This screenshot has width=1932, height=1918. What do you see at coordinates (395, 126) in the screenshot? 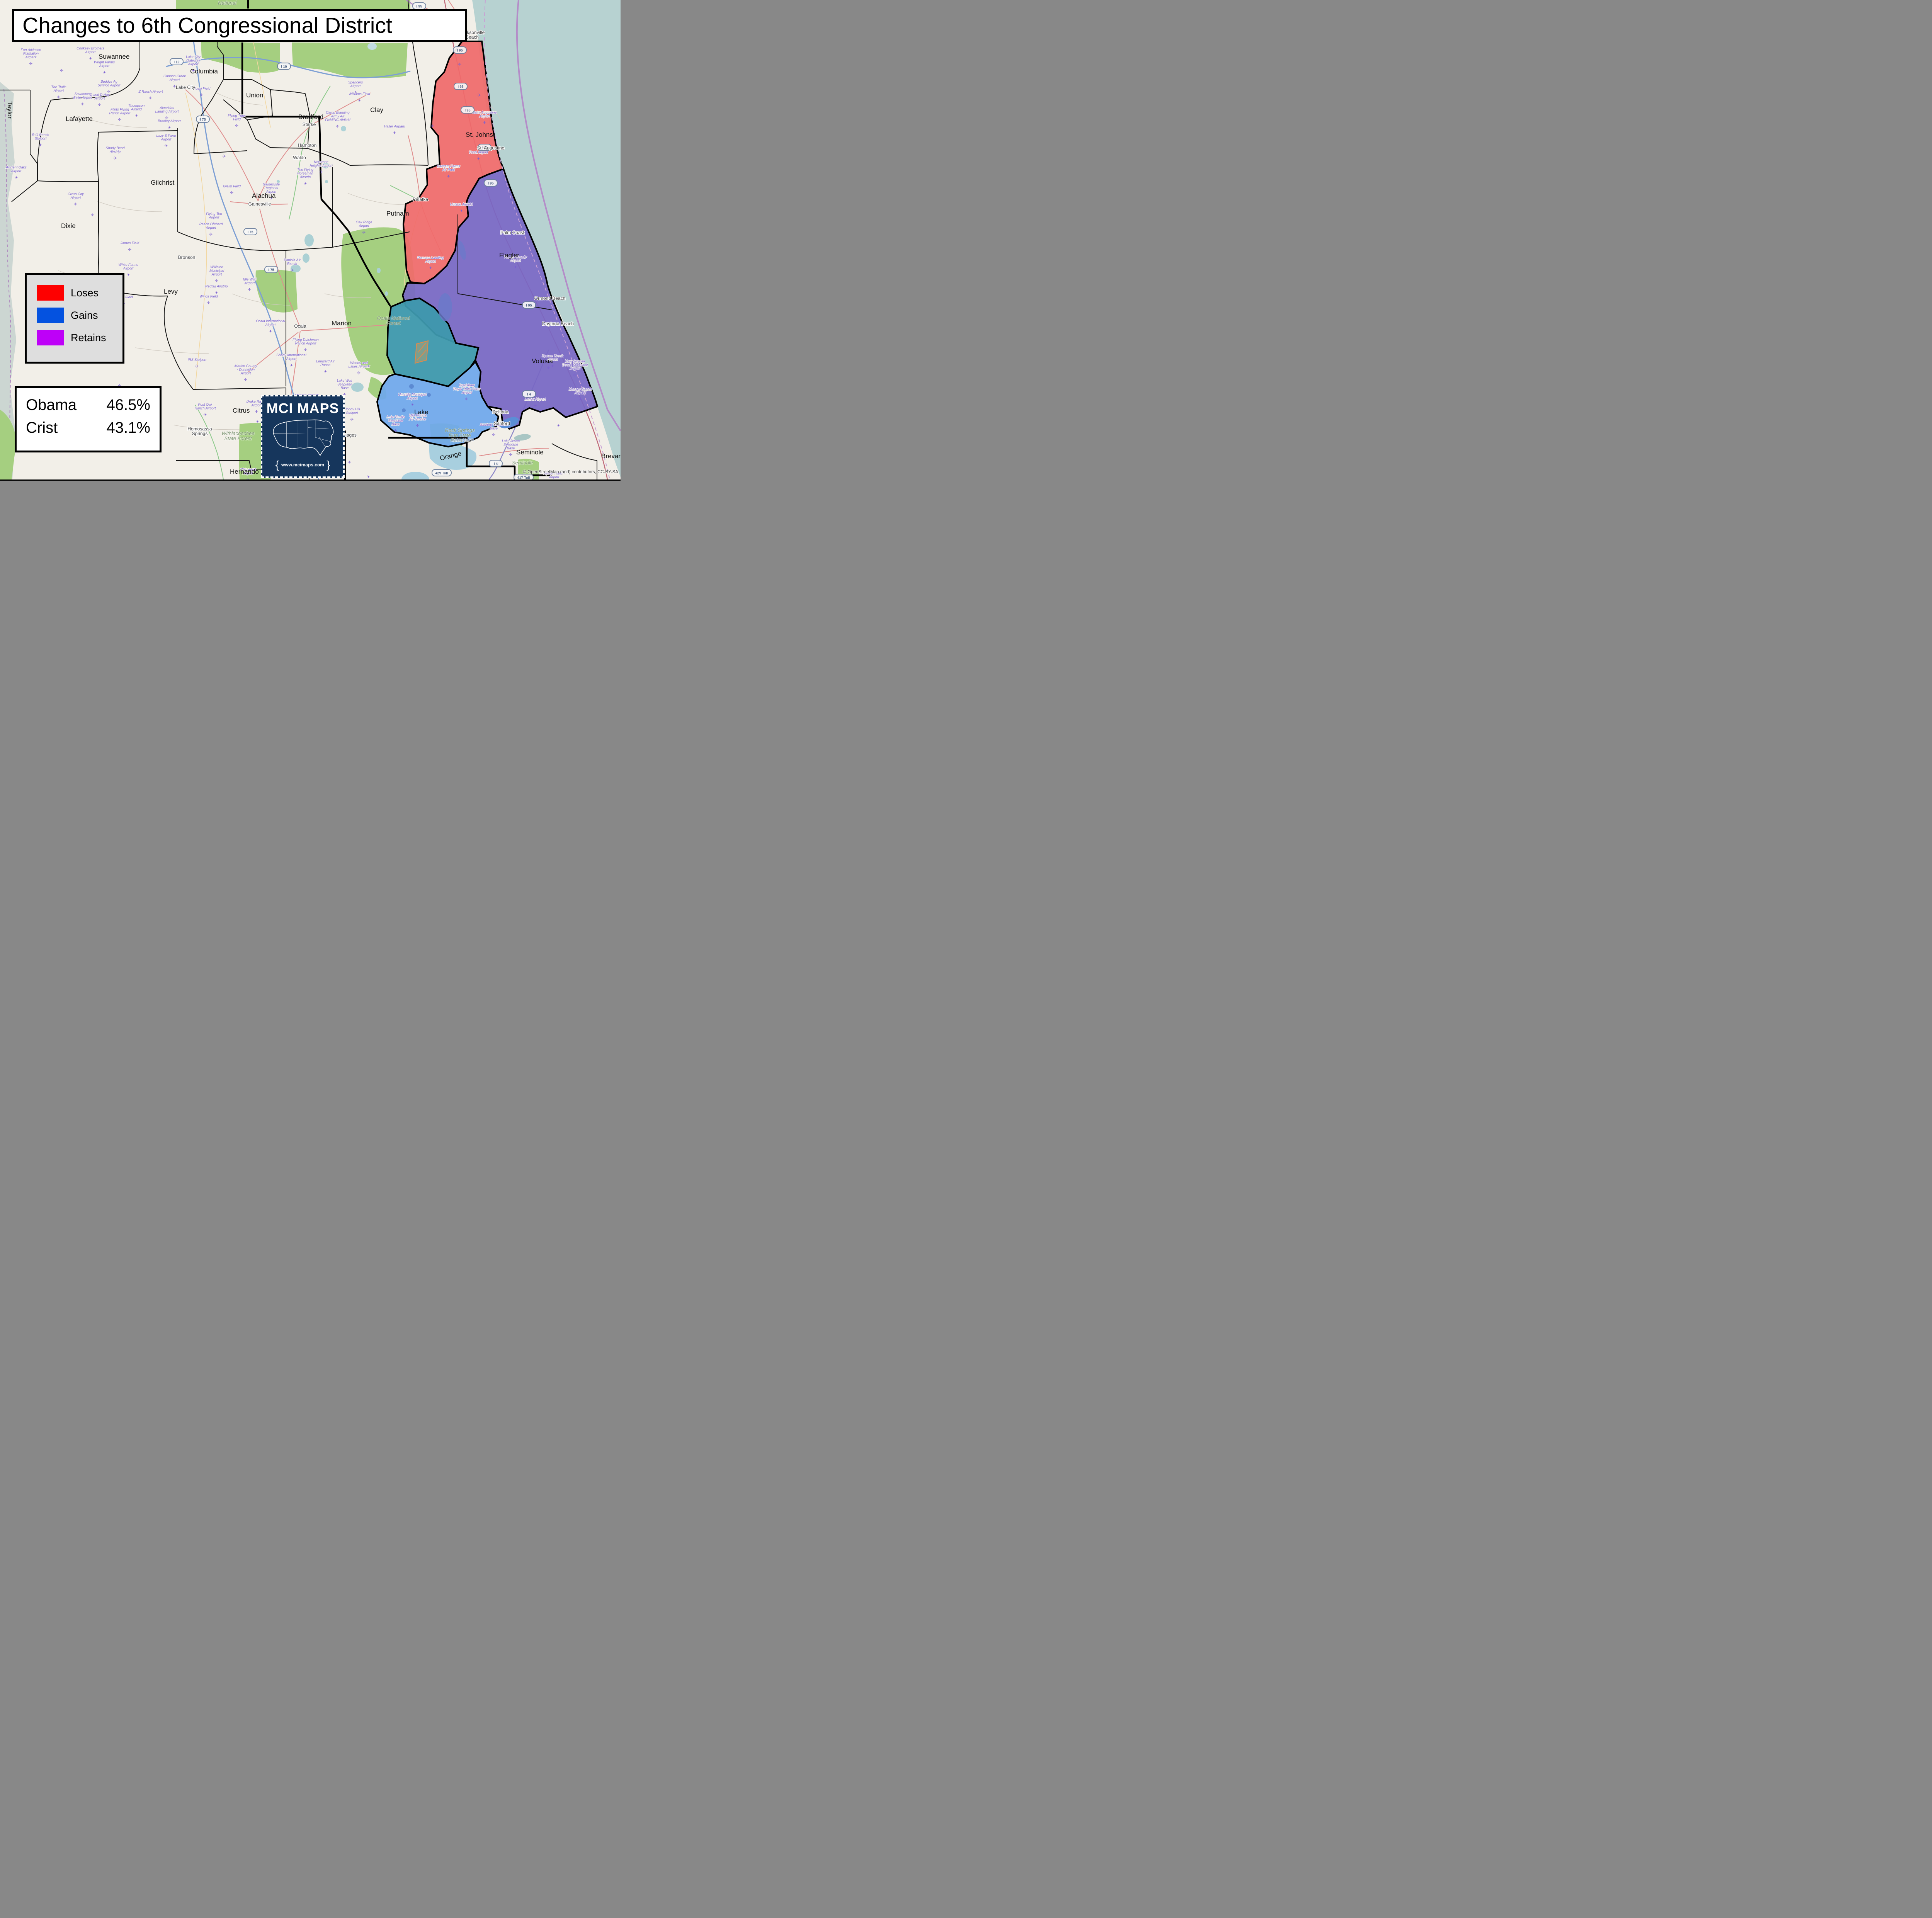
I see `airport-name: Haller Airpark` at bounding box center [395, 126].